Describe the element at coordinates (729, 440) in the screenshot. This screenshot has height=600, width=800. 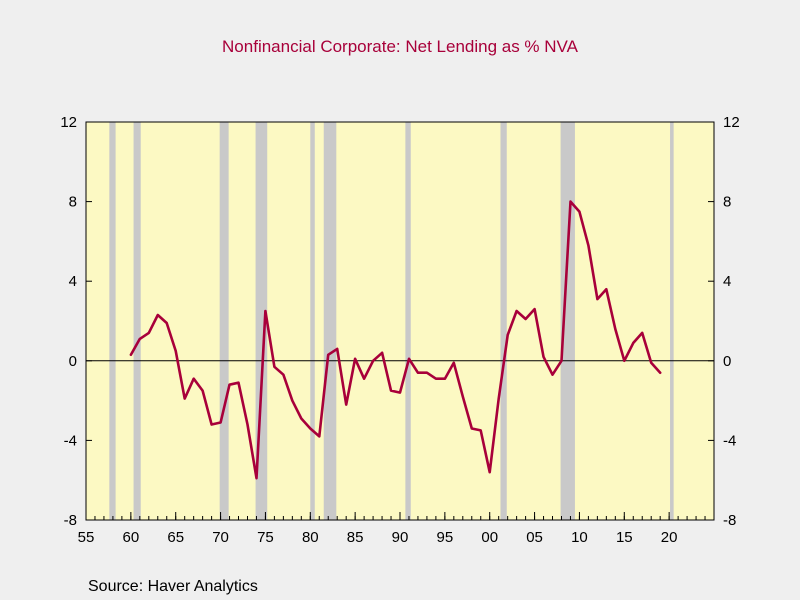
I see `y-tick-label-right: -4` at that location.